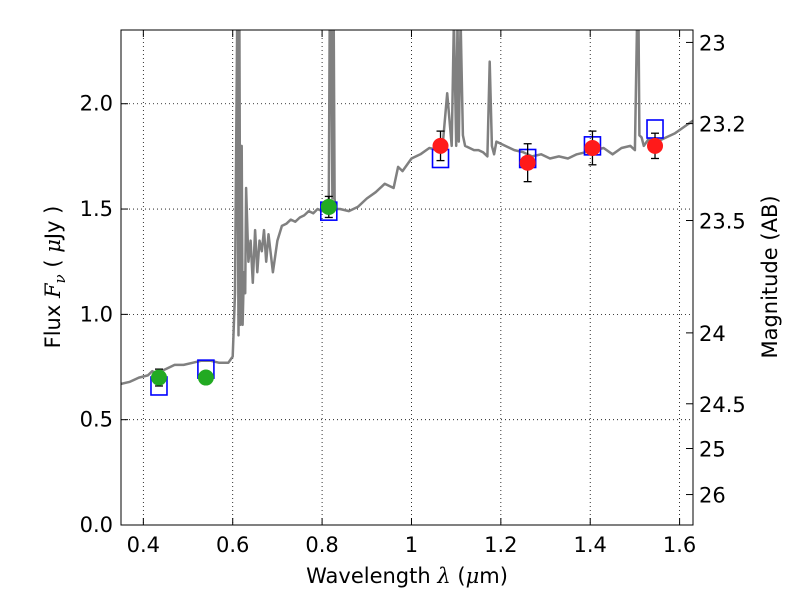 Image resolution: width=800 pixels, height=600 pixels. What do you see at coordinates (411, 545) in the screenshot?
I see `x-tick-label: 1` at bounding box center [411, 545].